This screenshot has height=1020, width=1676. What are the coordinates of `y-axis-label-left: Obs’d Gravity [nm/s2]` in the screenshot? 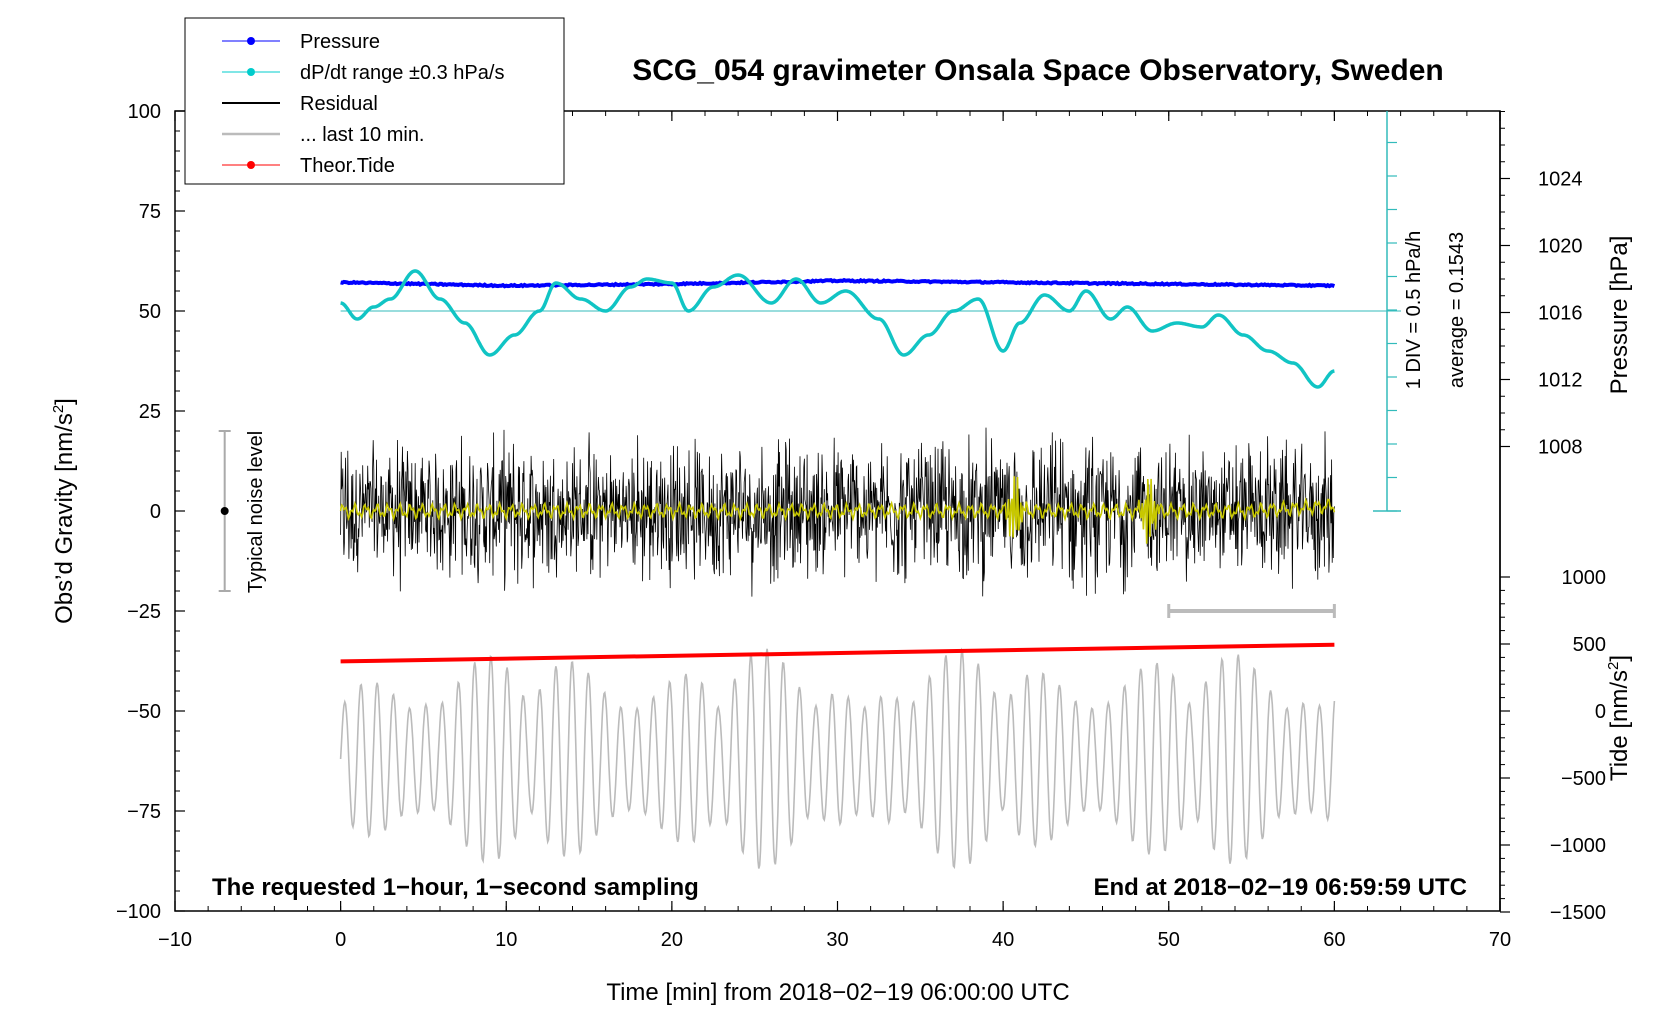 It's located at (64, 511).